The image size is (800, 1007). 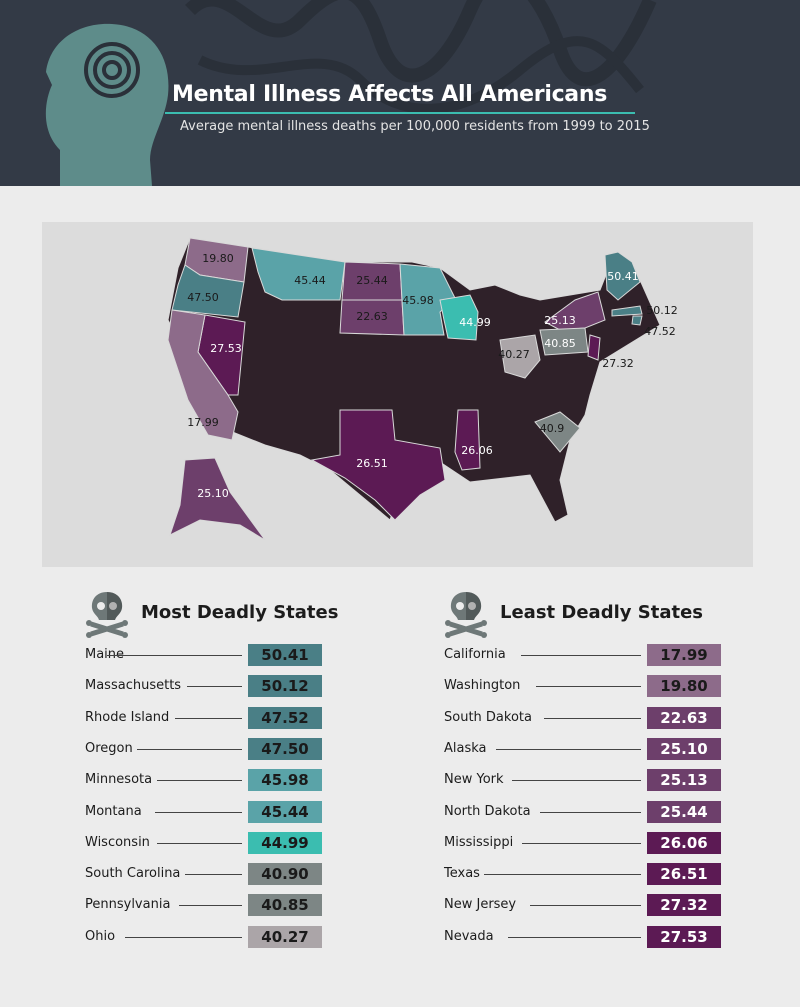 I want to click on state-massachusetts, so click(x=627, y=311).